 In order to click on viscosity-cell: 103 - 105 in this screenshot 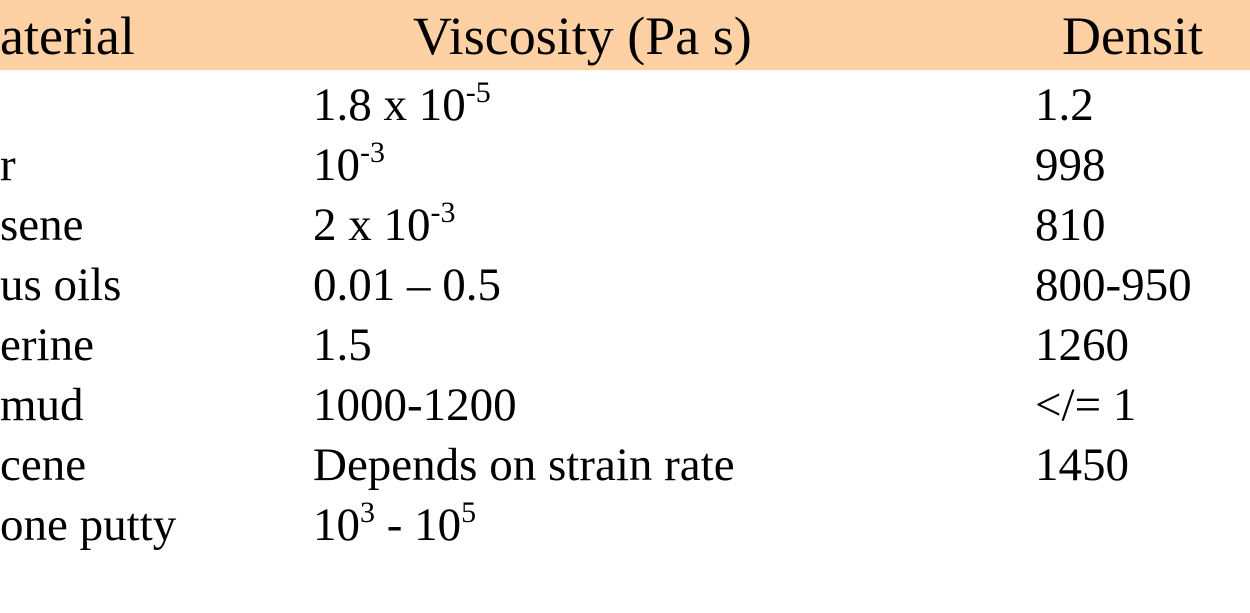, I will do `click(394, 524)`.